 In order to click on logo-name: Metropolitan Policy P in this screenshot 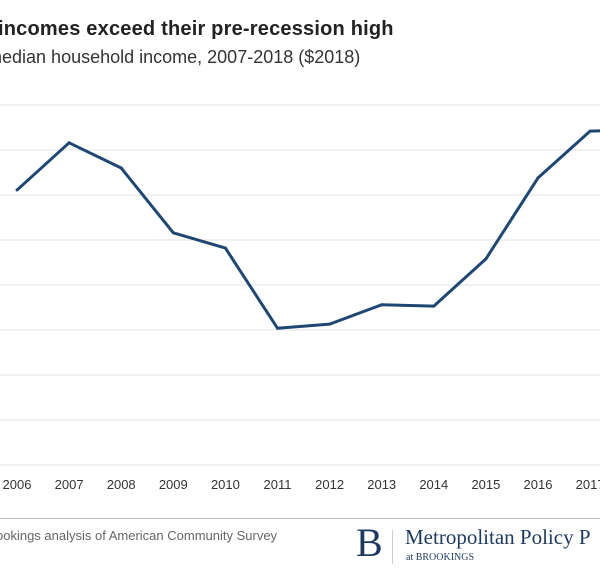, I will do `click(498, 537)`.